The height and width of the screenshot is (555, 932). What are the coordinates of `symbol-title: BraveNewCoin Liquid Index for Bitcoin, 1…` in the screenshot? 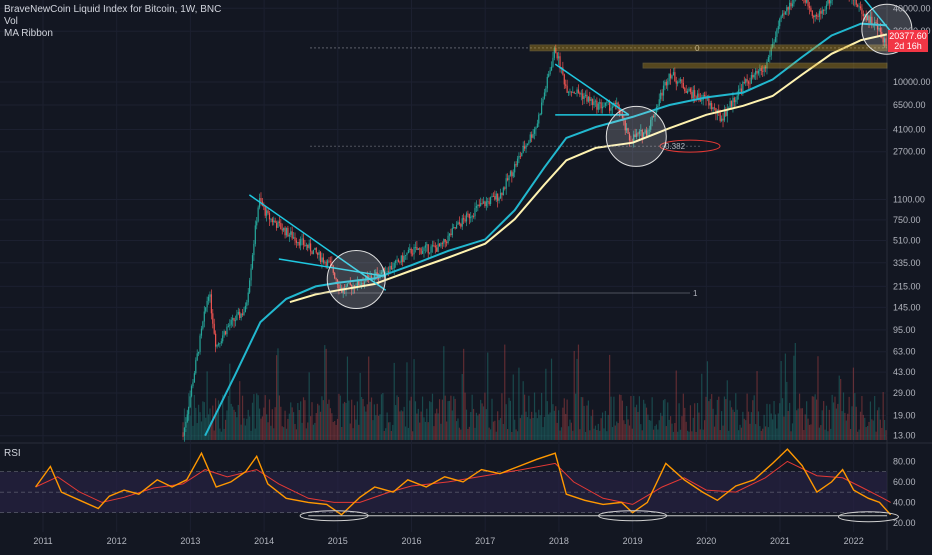 It's located at (112, 10).